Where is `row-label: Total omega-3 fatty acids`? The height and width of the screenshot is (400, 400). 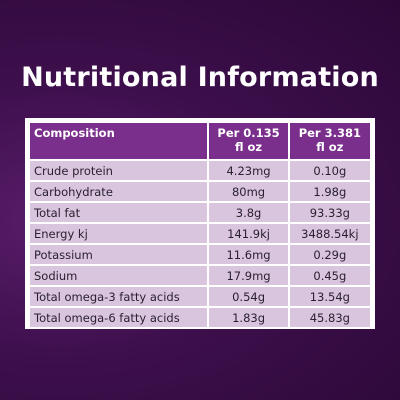 row-label: Total omega-3 fatty acids is located at coordinates (119, 296).